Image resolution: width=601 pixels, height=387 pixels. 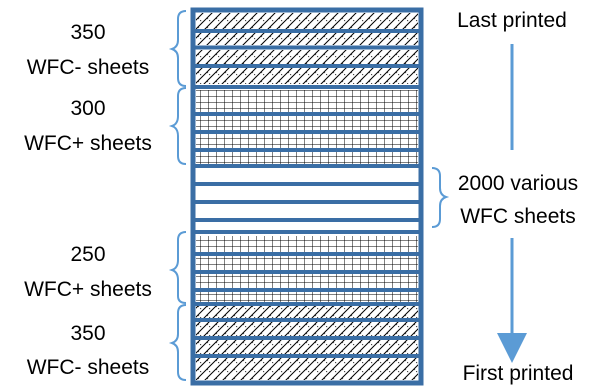 What do you see at coordinates (87, 108) in the screenshot?
I see `group-2-count: 300` at bounding box center [87, 108].